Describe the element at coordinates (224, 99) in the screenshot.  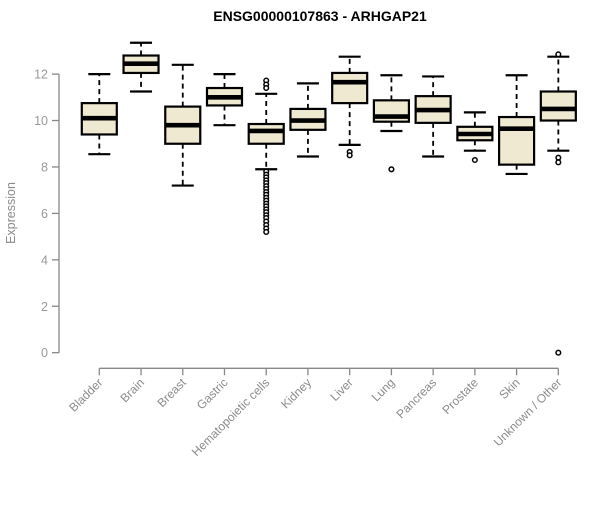
I see `boxplot-gastric` at that location.